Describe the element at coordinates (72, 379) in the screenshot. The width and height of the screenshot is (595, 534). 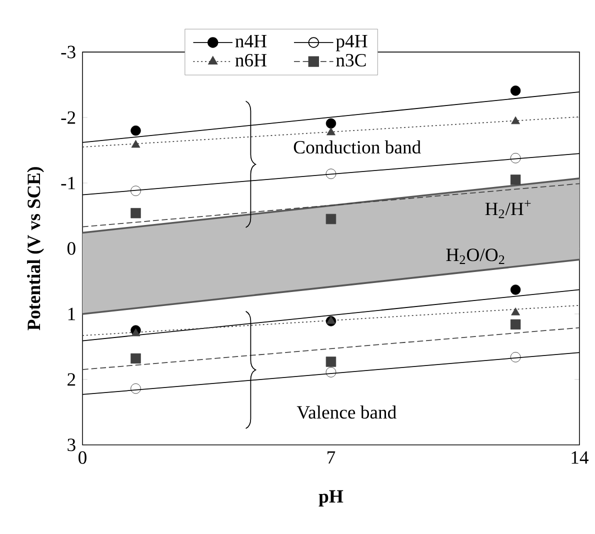
I see `y-tick-label: 2` at that location.